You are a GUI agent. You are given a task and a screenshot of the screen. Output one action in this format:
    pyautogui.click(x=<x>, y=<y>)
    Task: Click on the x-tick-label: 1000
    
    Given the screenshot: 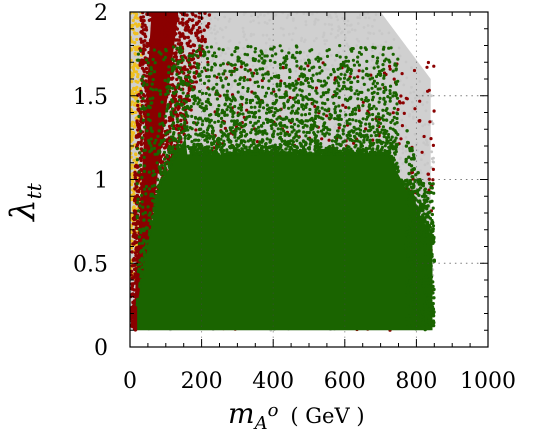 What is the action you would take?
    pyautogui.click(x=488, y=381)
    